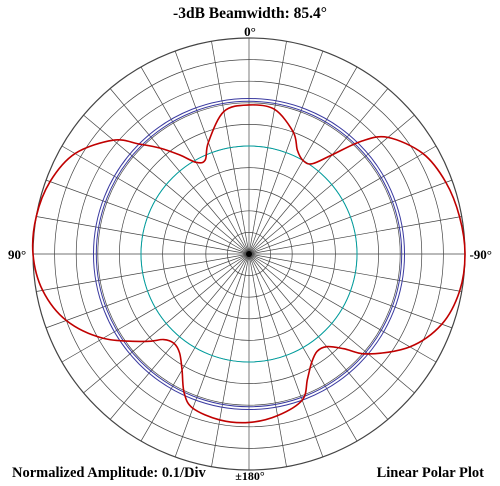 This screenshot has width=500, height=486. What do you see at coordinates (250, 31) in the screenshot?
I see `angle-label-top: 0°` at bounding box center [250, 31].